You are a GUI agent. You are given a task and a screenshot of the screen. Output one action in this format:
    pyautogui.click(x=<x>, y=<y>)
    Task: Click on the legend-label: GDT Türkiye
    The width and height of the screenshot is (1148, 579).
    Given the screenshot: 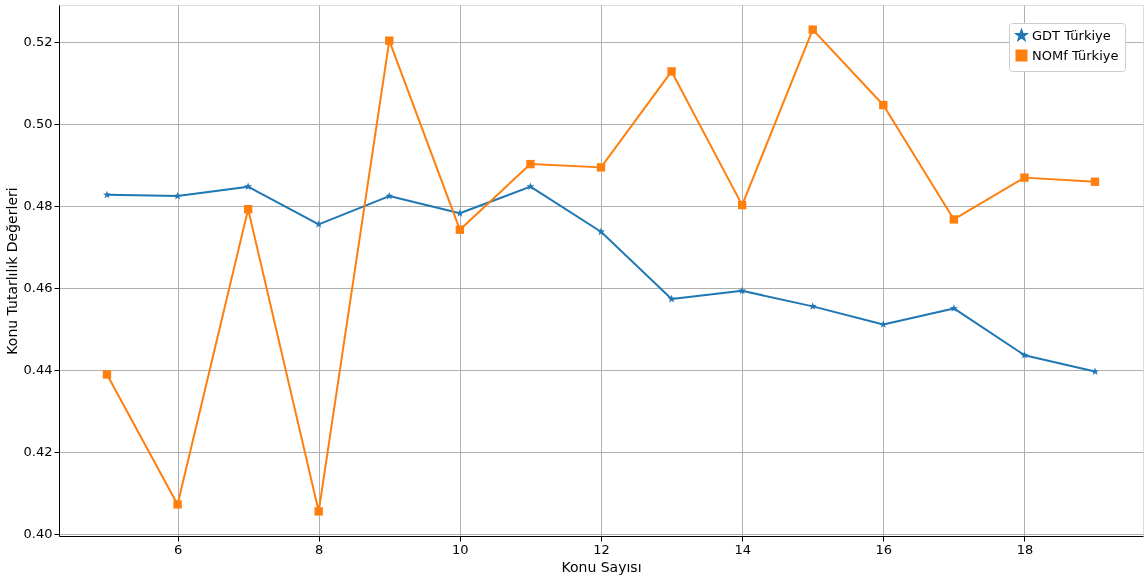 What is the action you would take?
    pyautogui.click(x=1071, y=35)
    